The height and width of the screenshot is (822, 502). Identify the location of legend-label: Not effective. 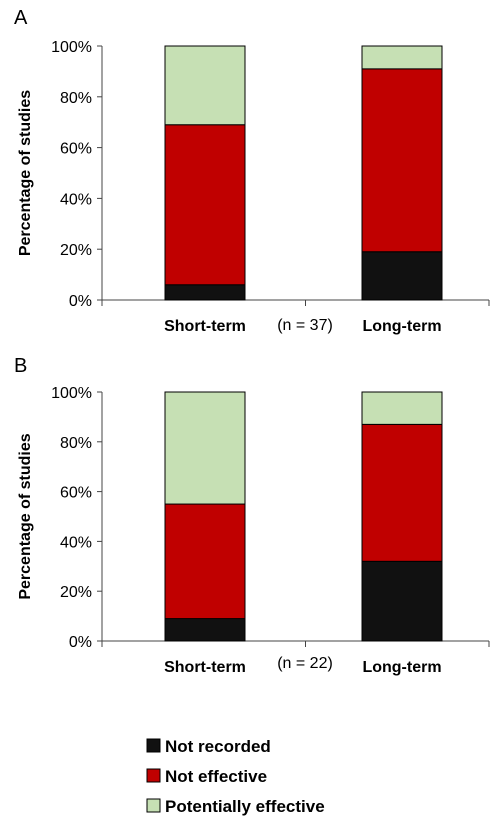
(216, 776).